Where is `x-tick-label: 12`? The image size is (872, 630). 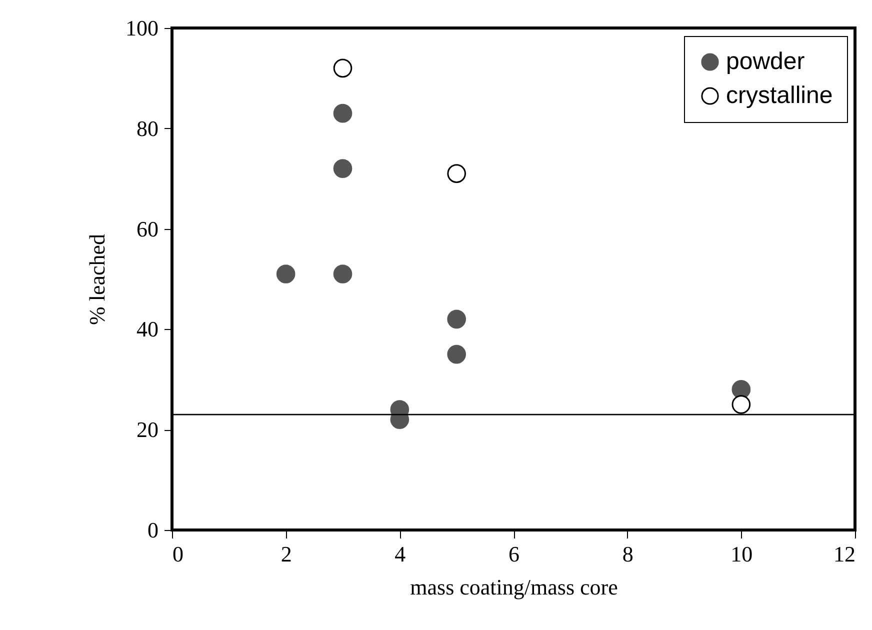 x-tick-label: 12 is located at coordinates (845, 554).